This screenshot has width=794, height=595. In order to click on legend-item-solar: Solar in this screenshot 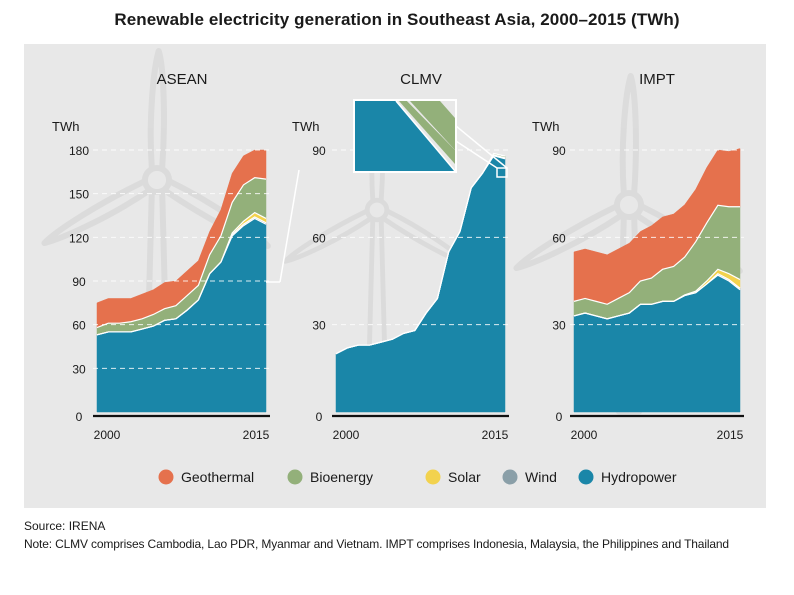, I will do `click(453, 477)`.